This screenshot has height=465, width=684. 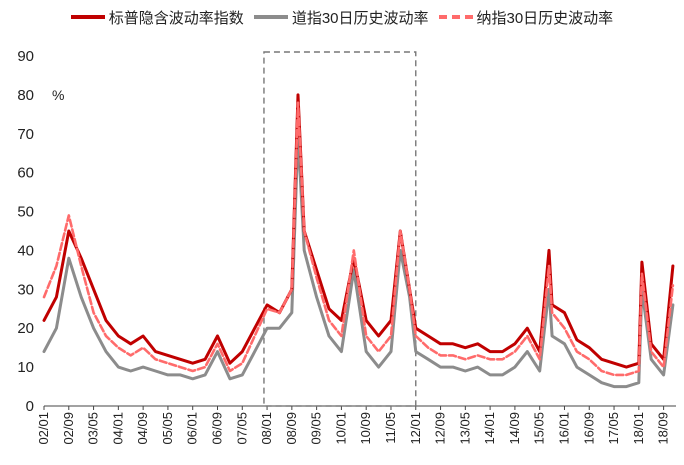 What do you see at coordinates (58, 95) in the screenshot?
I see `y-unit-label: %` at bounding box center [58, 95].